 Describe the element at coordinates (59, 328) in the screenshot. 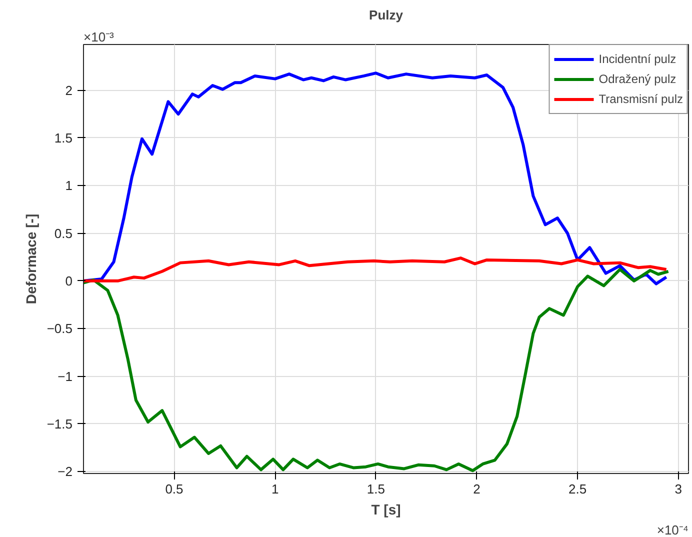

I see `y-tick-label: −0.5` at that location.